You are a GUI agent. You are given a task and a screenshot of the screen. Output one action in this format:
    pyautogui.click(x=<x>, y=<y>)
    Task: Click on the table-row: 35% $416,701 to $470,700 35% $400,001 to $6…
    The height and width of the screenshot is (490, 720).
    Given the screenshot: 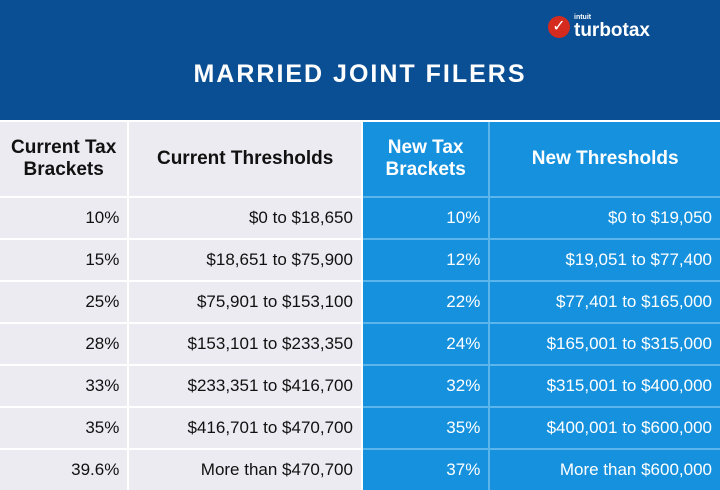 What is the action you would take?
    pyautogui.click(x=360, y=428)
    